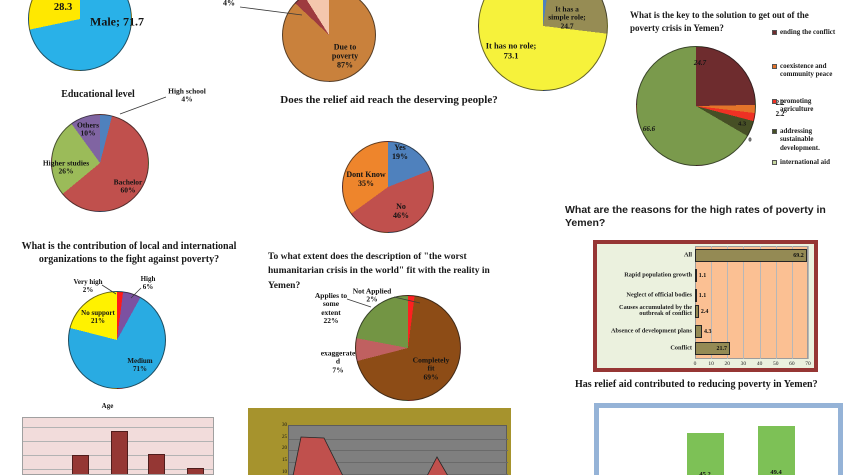 This screenshot has width=845, height=475. I want to click on x-axis-tick-label: 70, so click(808, 364).